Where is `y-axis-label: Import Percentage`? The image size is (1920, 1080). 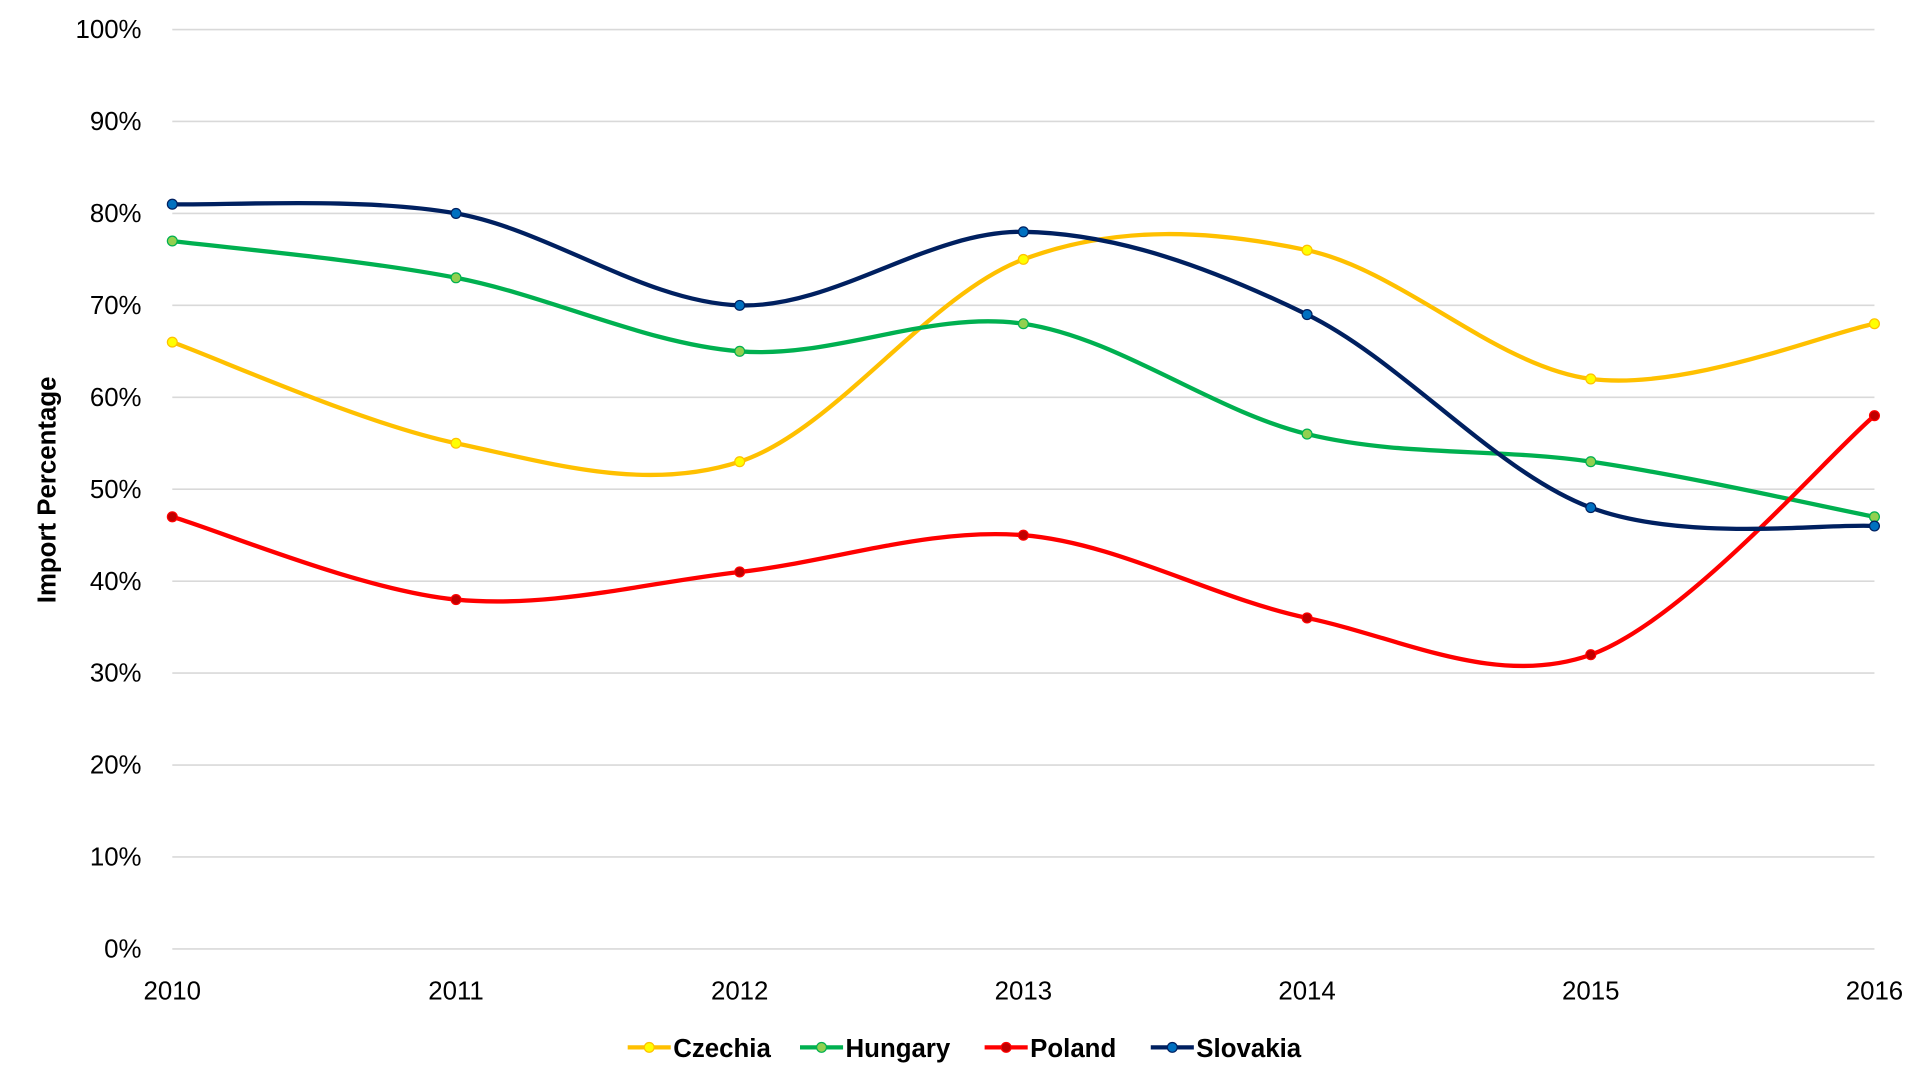
y-axis-label: Import Percentage is located at coordinates (47, 489).